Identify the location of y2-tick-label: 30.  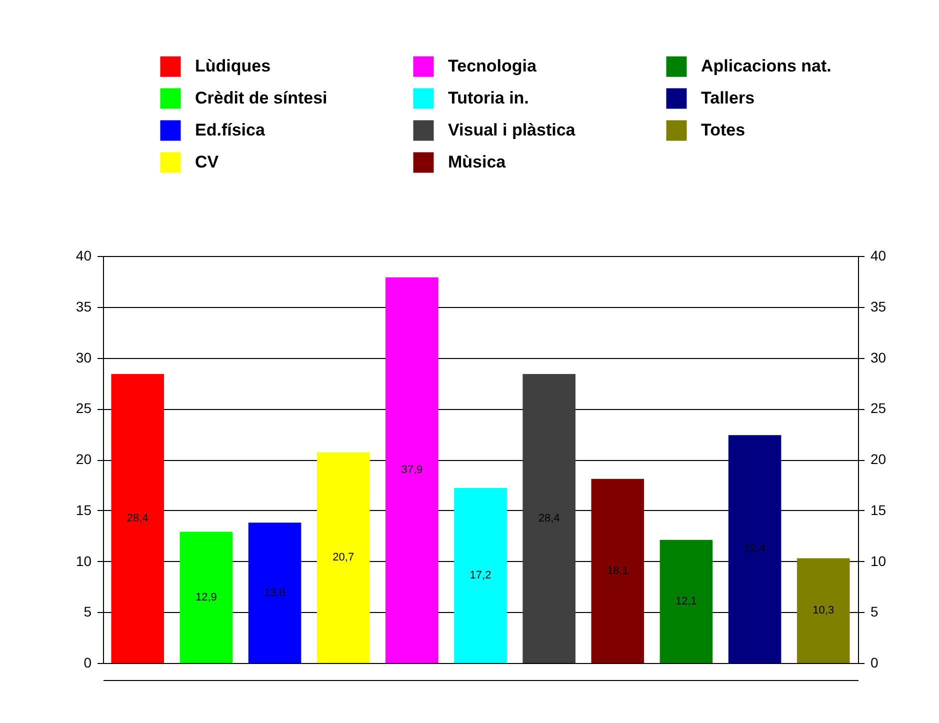
(878, 357).